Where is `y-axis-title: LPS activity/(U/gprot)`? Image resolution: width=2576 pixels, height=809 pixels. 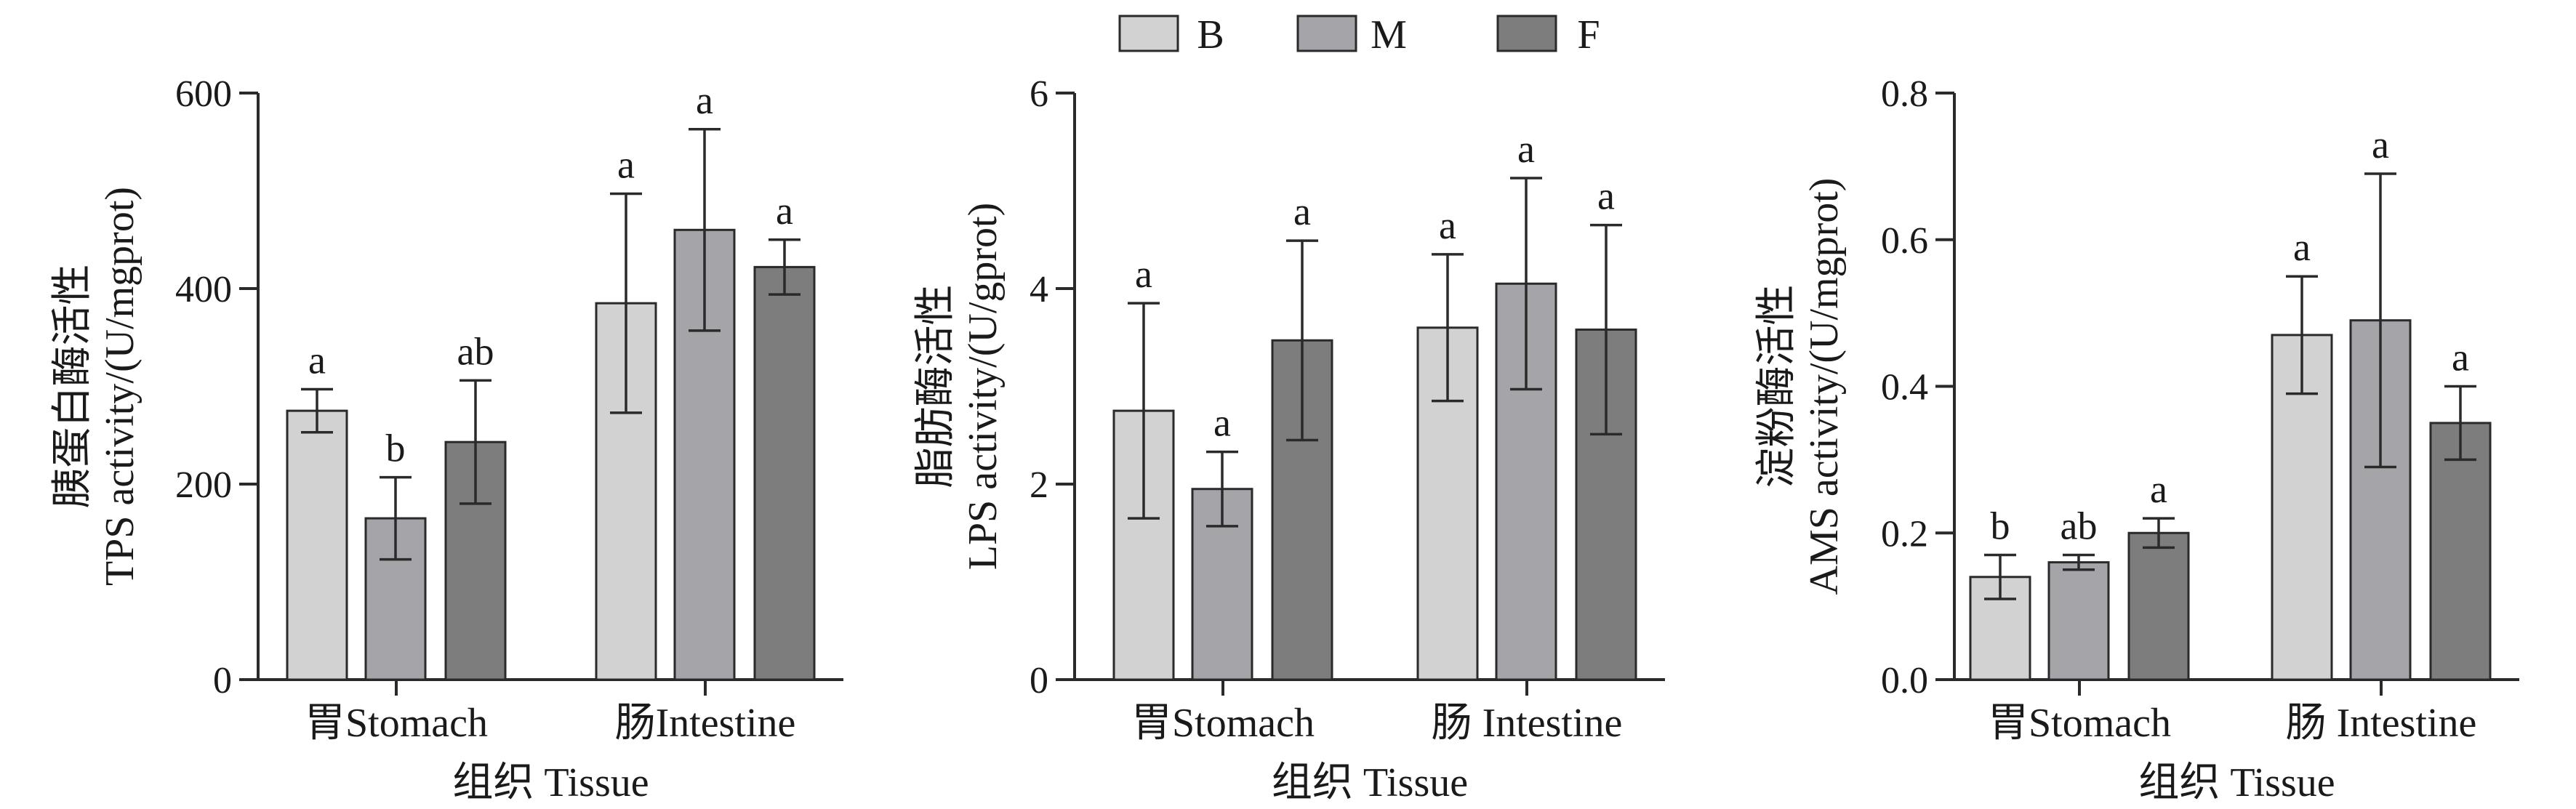
y-axis-title: LPS activity/(U/gprot) is located at coordinates (983, 387).